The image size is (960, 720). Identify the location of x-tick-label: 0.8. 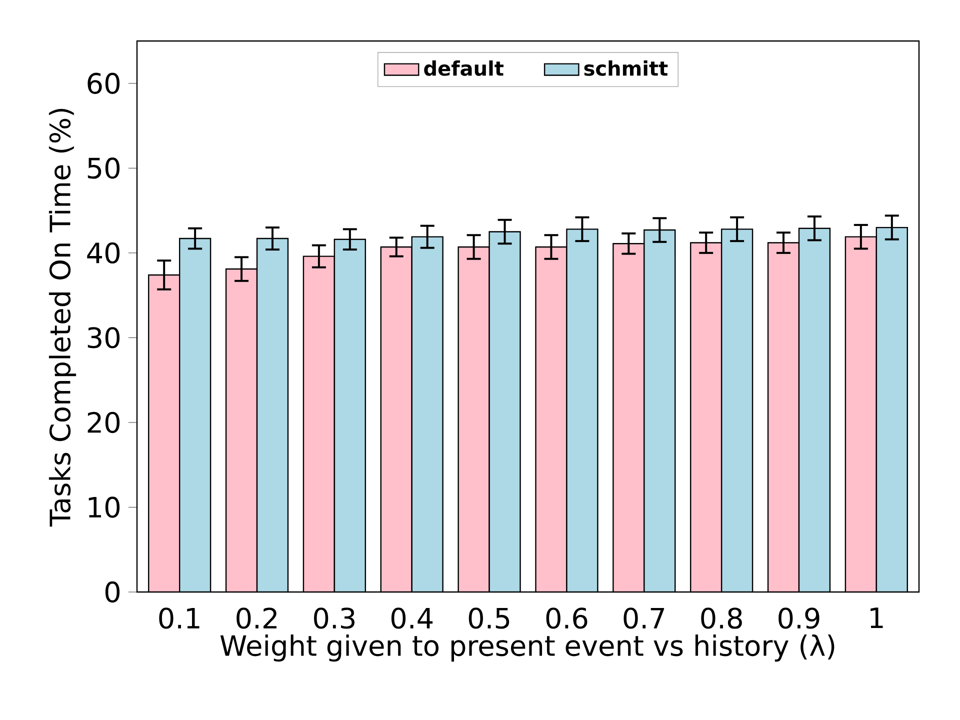
(721, 618).